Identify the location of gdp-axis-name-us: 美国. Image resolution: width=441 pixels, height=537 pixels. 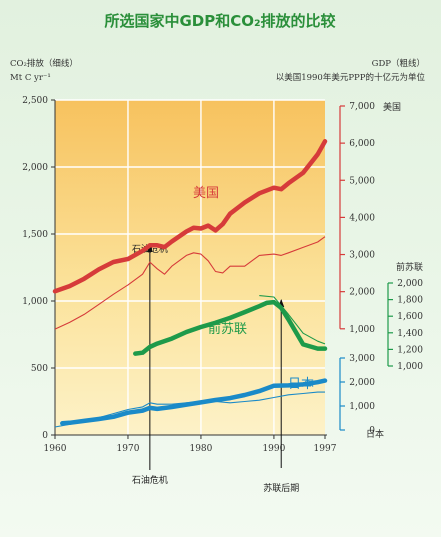
(392, 107).